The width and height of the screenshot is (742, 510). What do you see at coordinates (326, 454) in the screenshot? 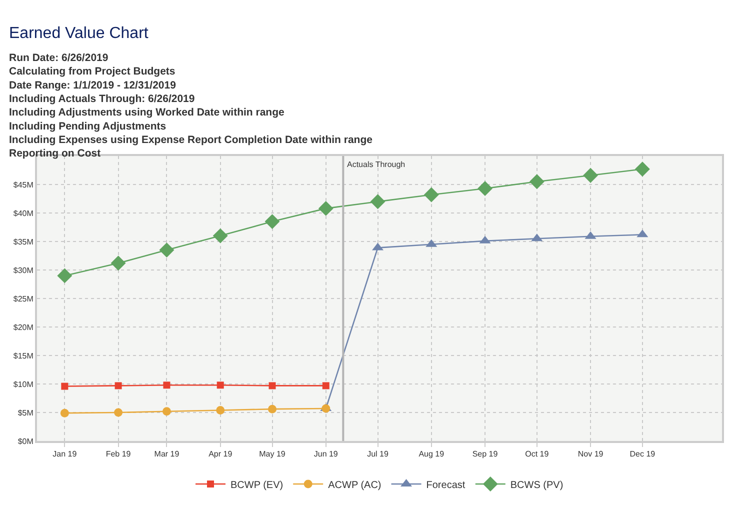
I see `x-tick-label: Jun 19` at bounding box center [326, 454].